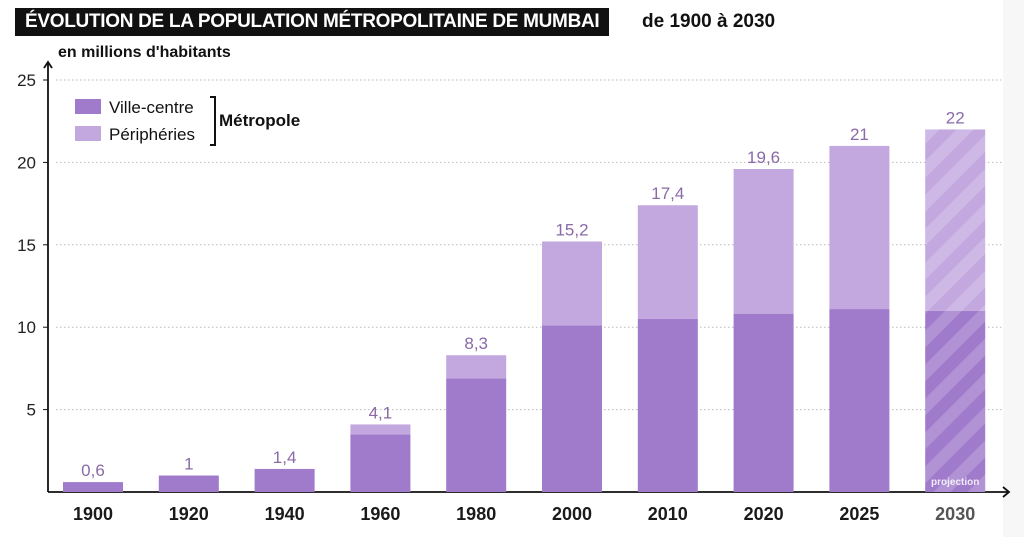  I want to click on legend-bracket, so click(213, 121).